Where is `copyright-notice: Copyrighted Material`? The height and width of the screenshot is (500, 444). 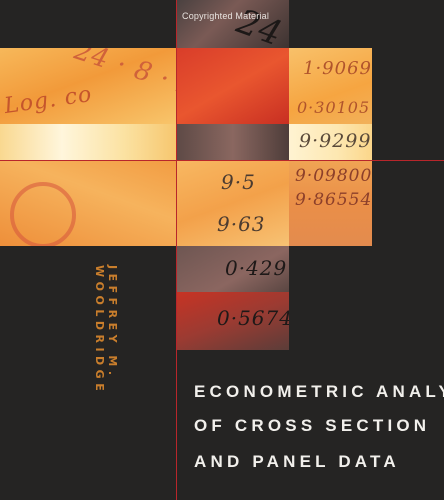
copyright-notice: Copyrighted Material is located at coordinates (226, 16).